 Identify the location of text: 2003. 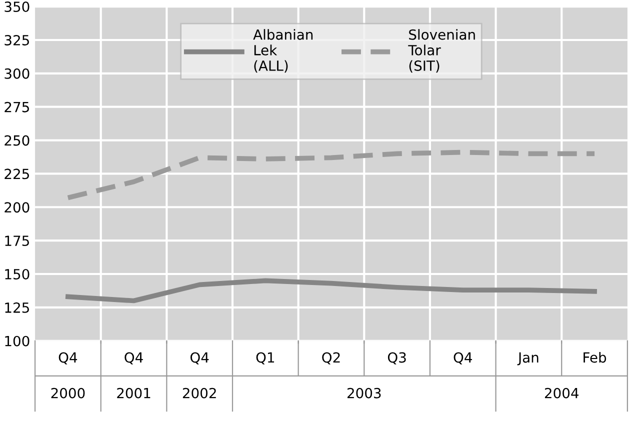
(364, 393).